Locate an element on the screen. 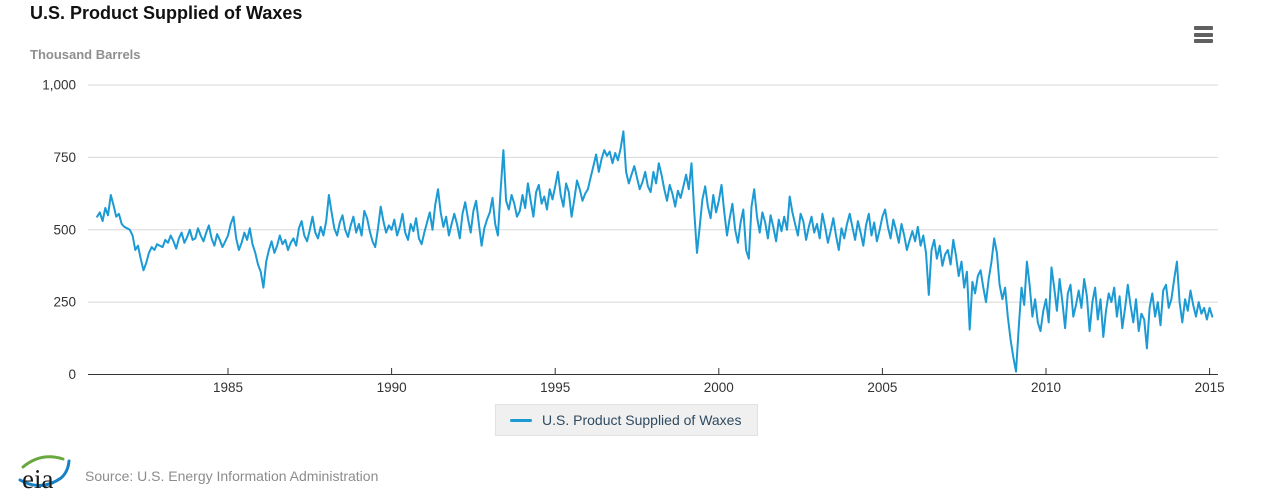  eia-logo-blue-swoosh is located at coordinates (44, 473).